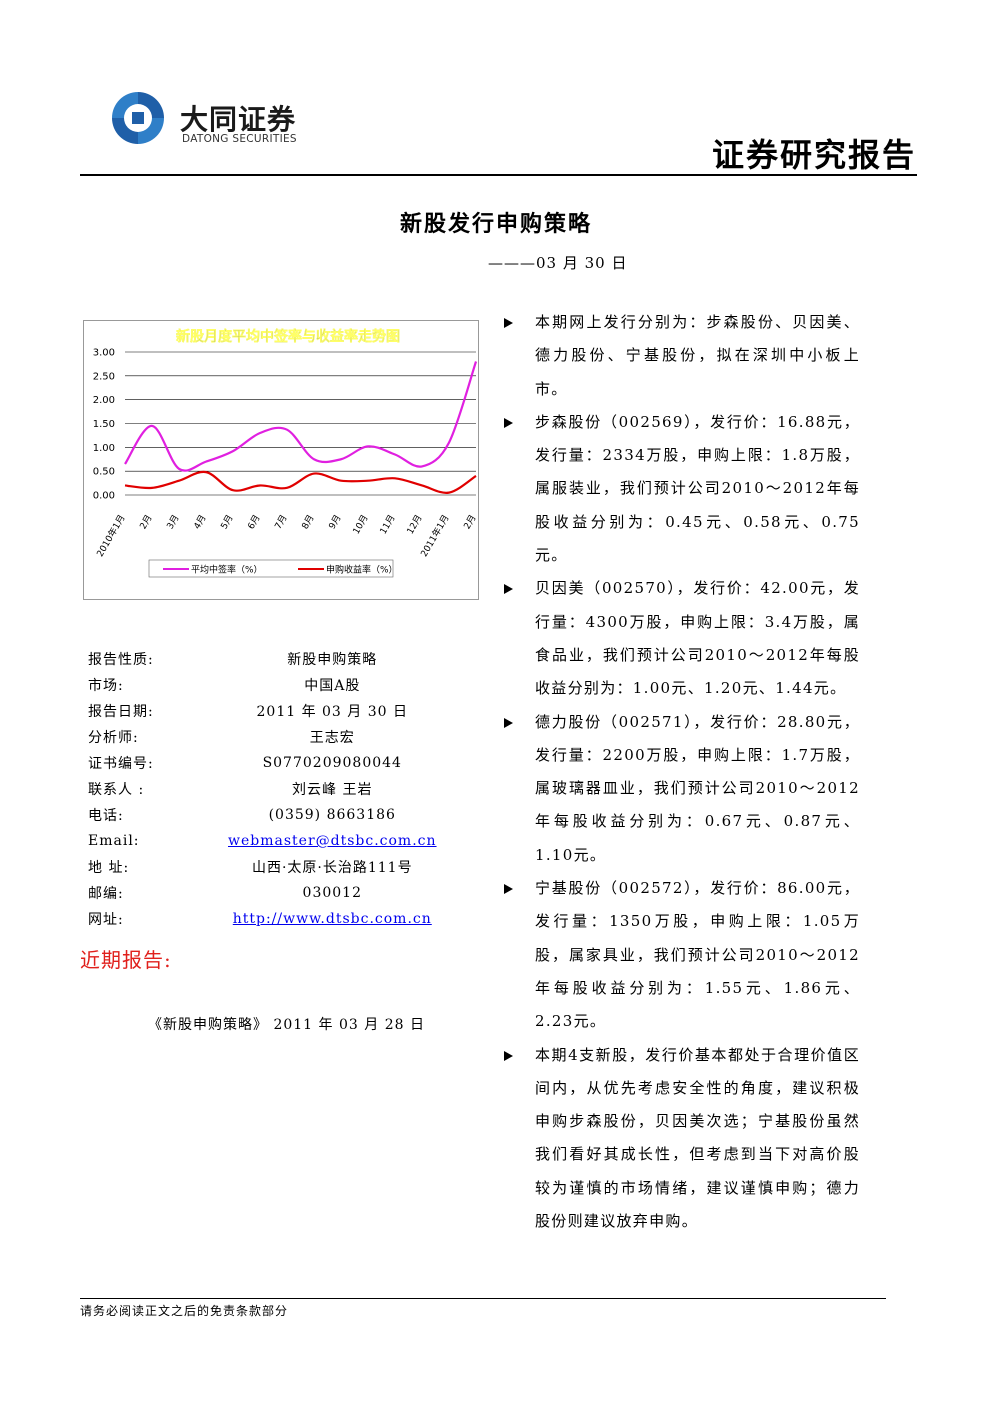 This screenshot has height=1403, width=992. I want to click on info-row: 邮编: 030012, so click(262, 893).